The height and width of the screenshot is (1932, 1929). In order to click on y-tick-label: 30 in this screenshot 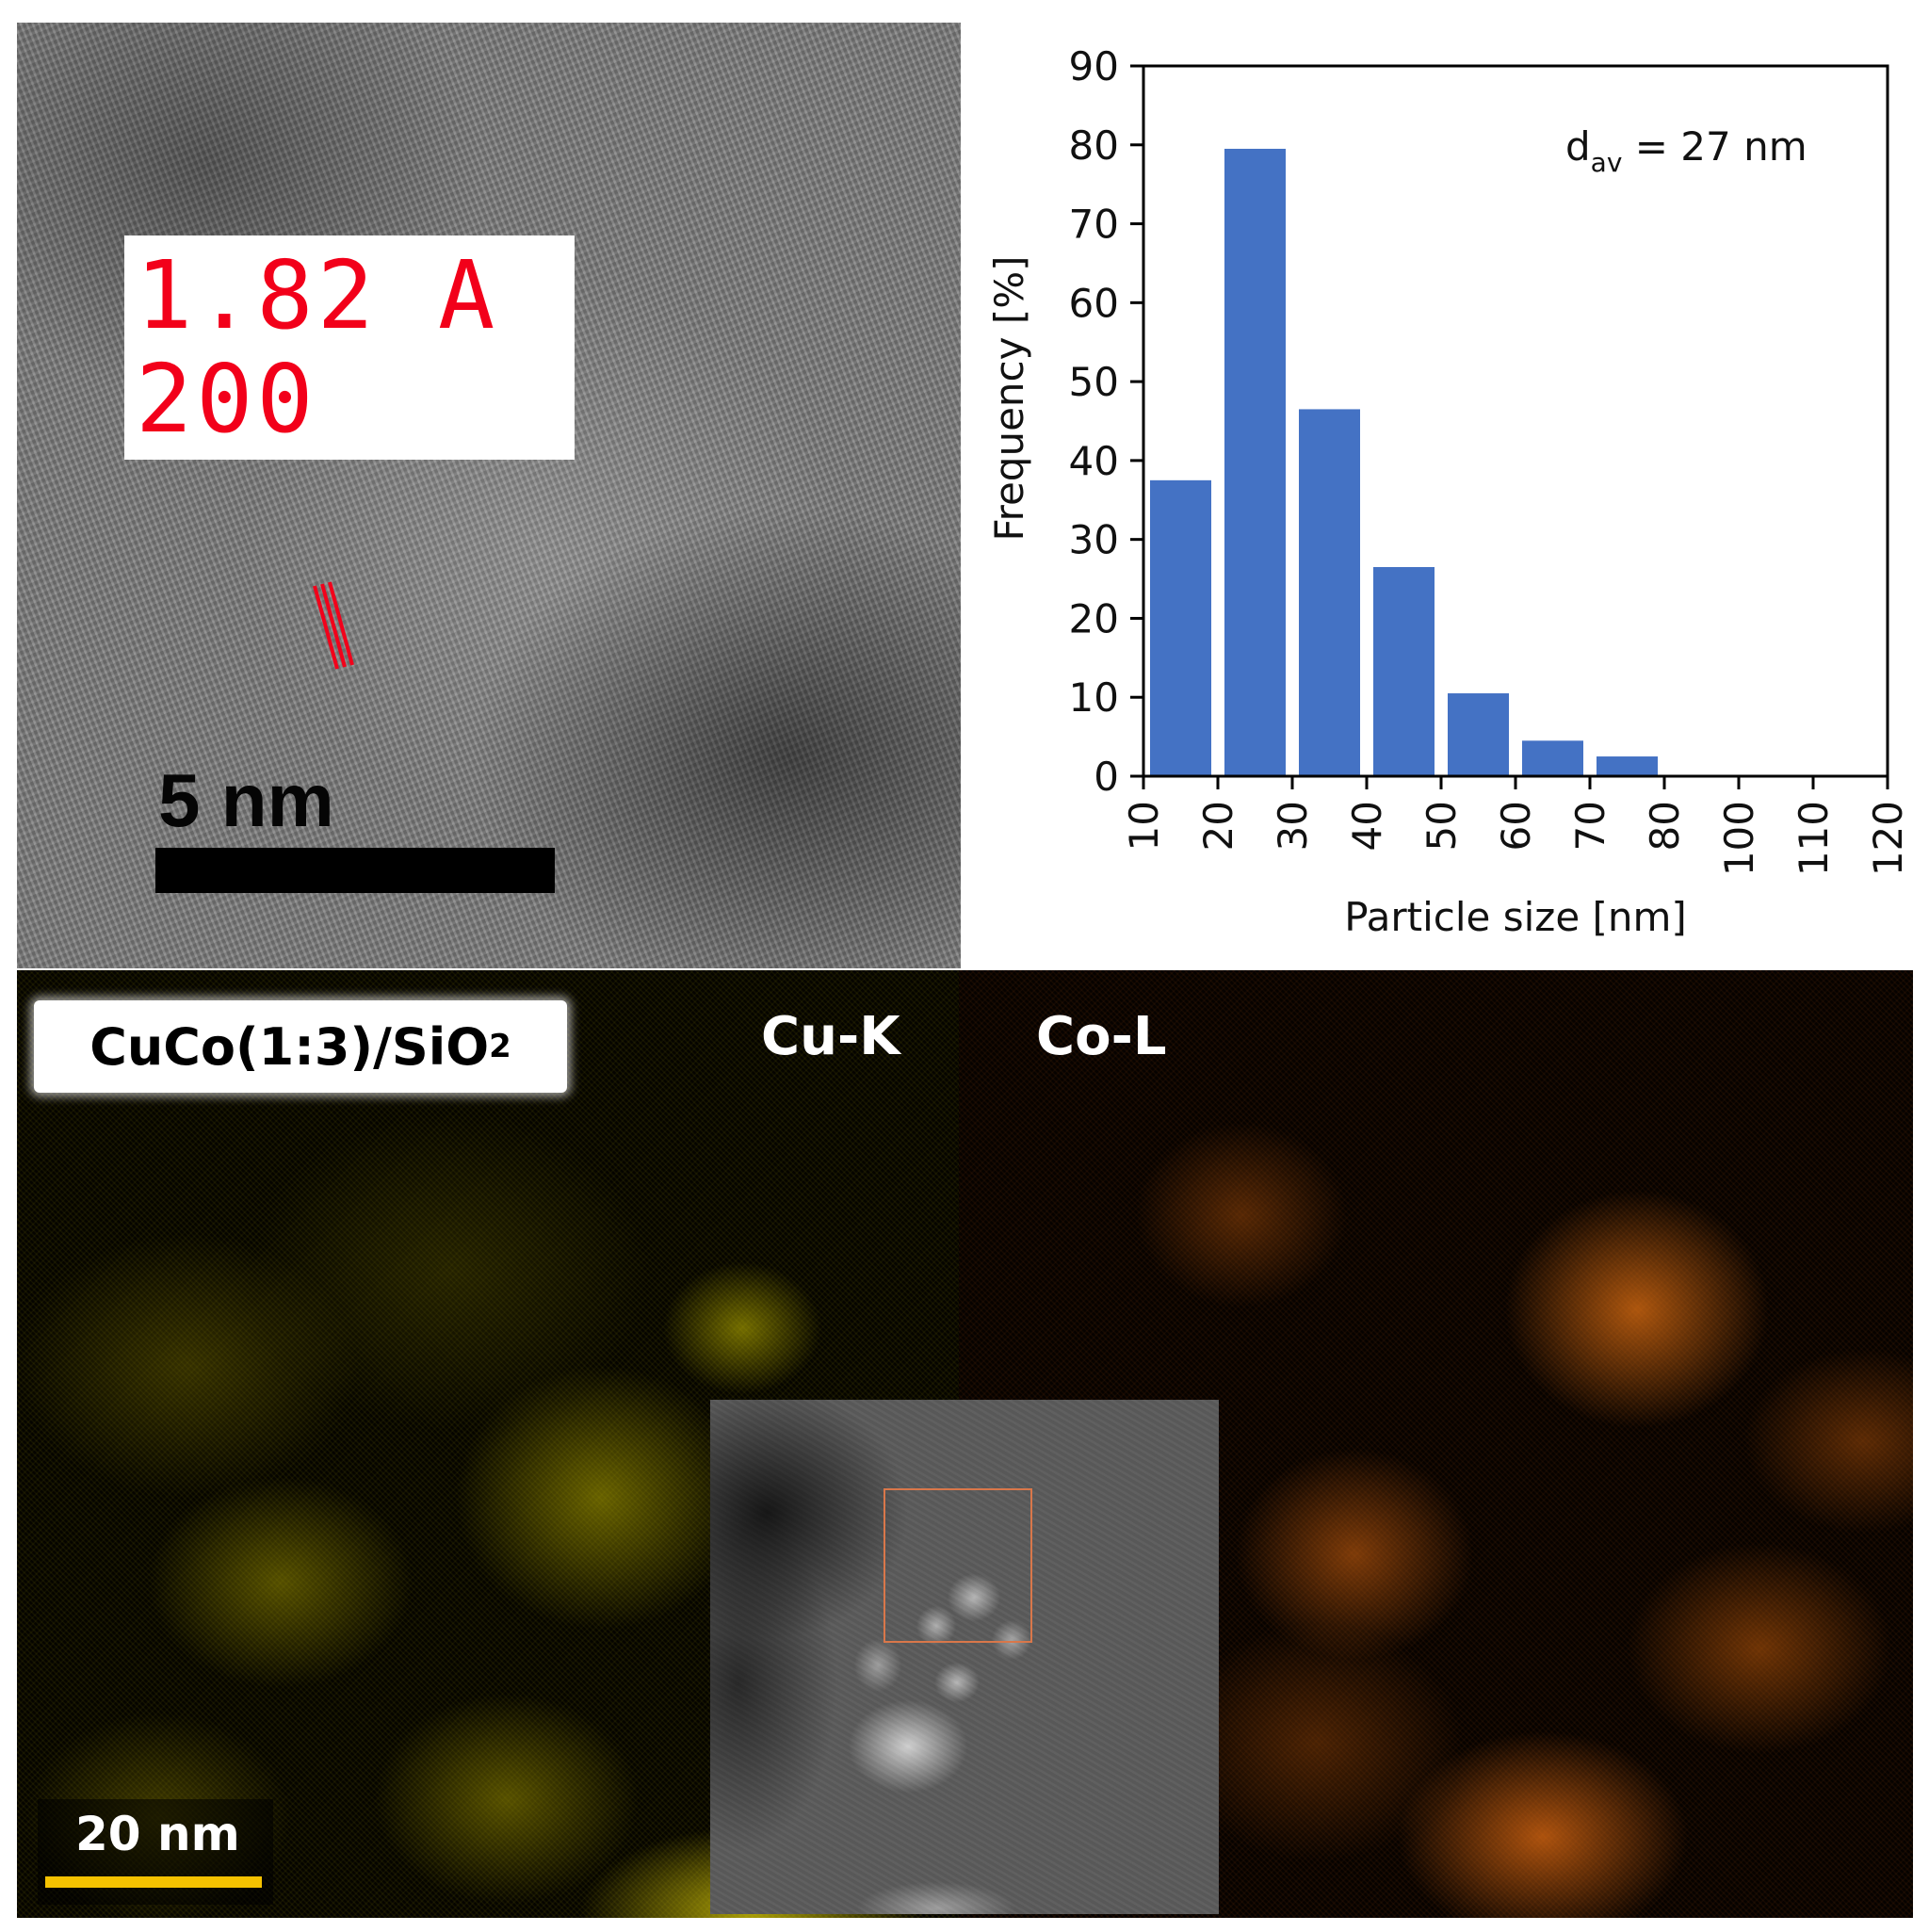, I will do `click(1094, 540)`.